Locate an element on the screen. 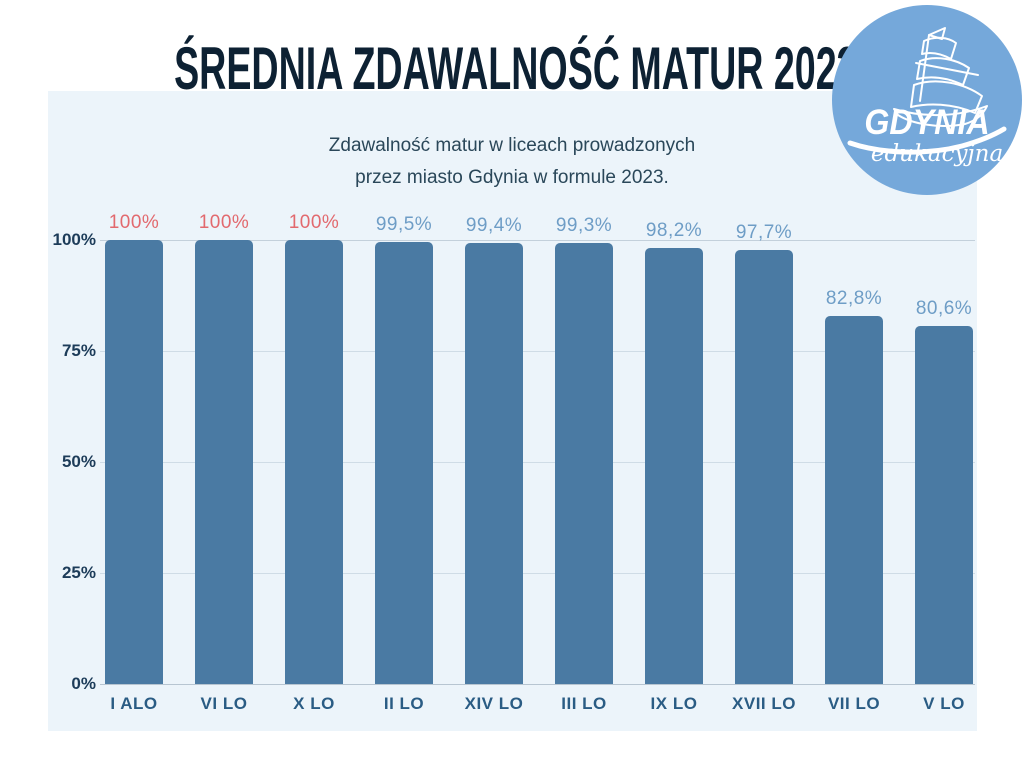 This screenshot has width=1024, height=768. x-axis-label: I ALO is located at coordinates (134, 703).